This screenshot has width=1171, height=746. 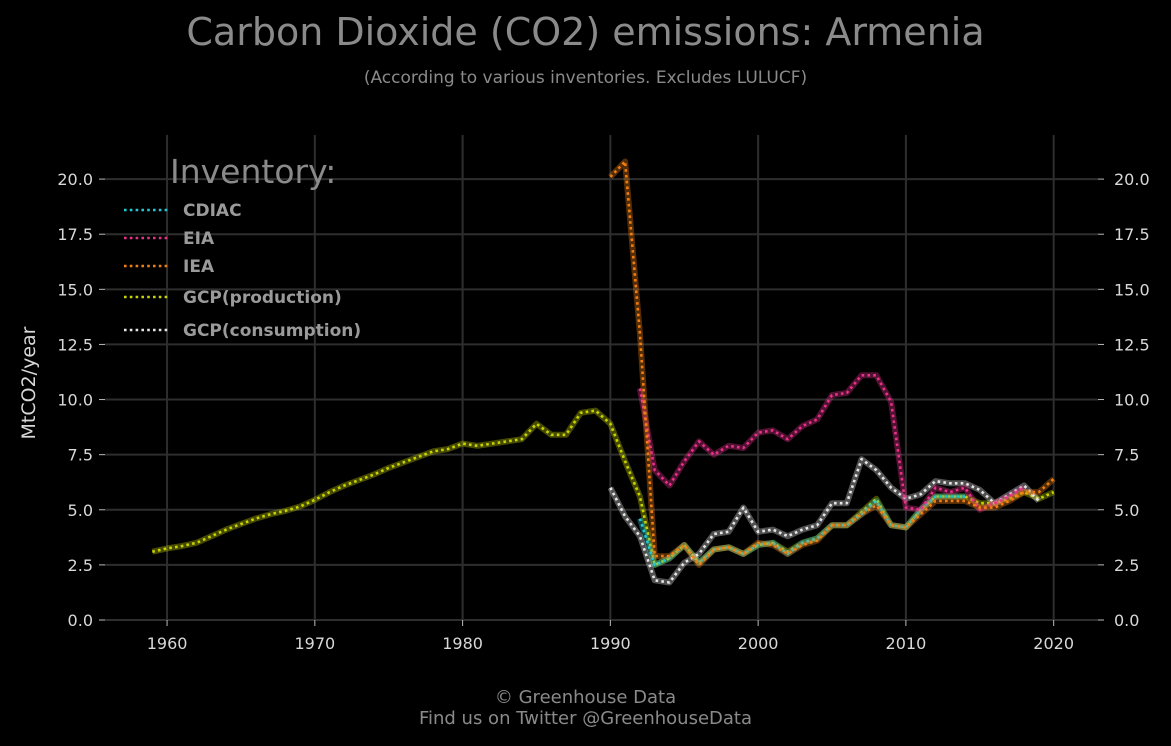 I want to click on x-tick-label: 1980, so click(x=462, y=643).